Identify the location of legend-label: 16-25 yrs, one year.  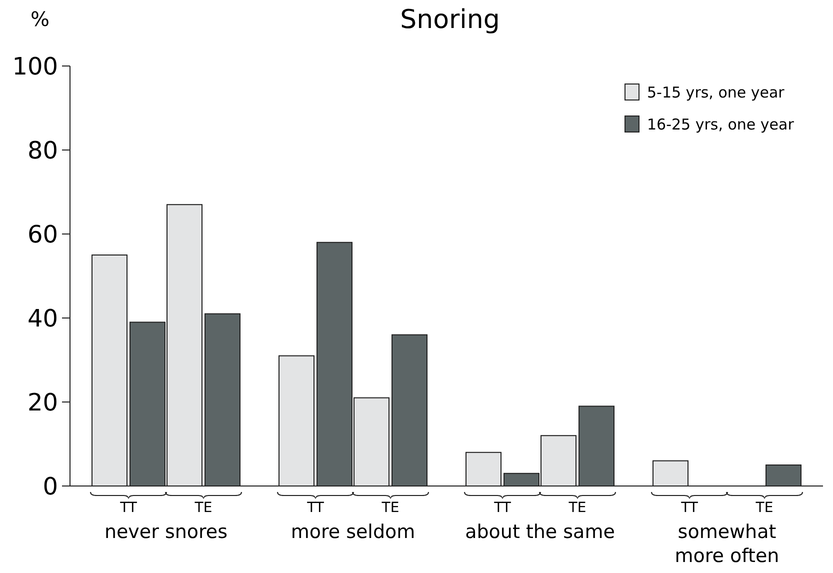
(721, 124).